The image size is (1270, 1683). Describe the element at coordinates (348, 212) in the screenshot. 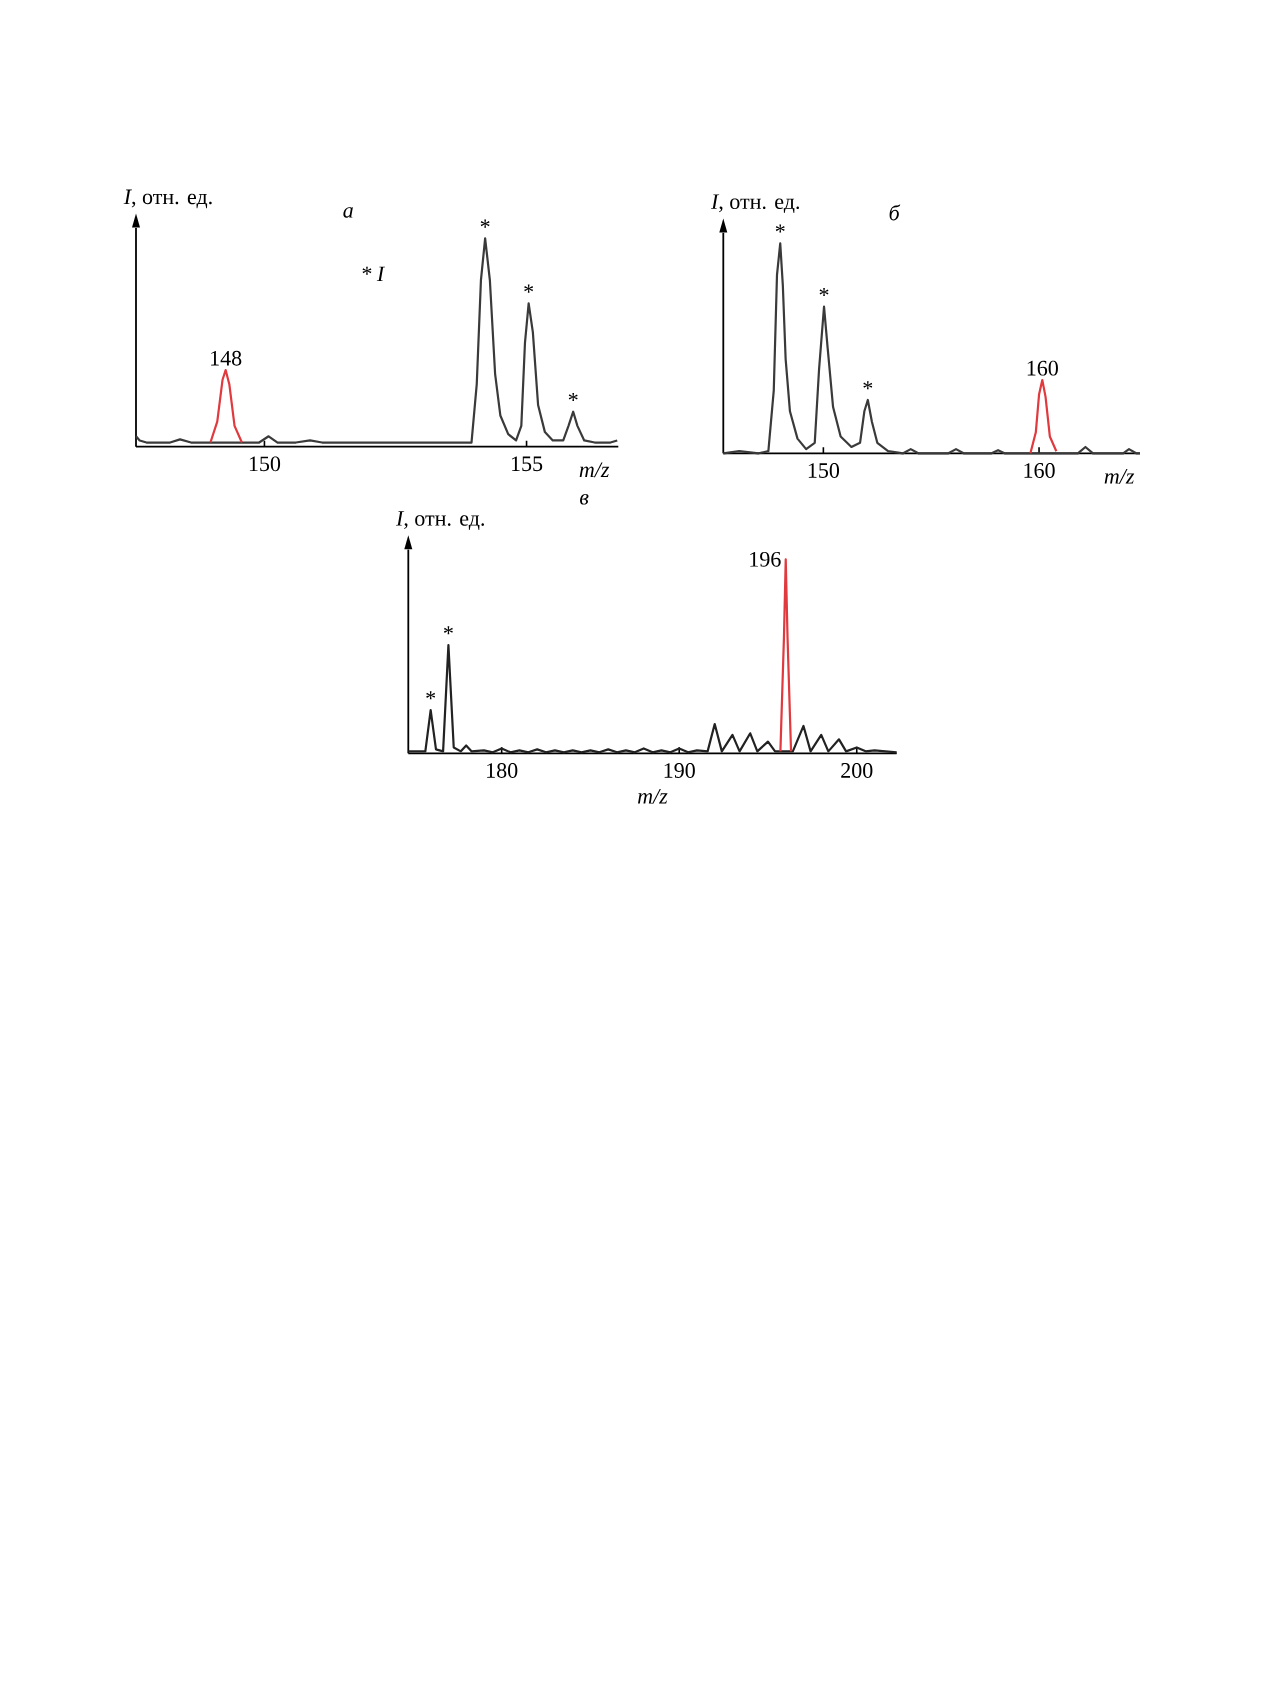

I see `chart-title: а` at that location.